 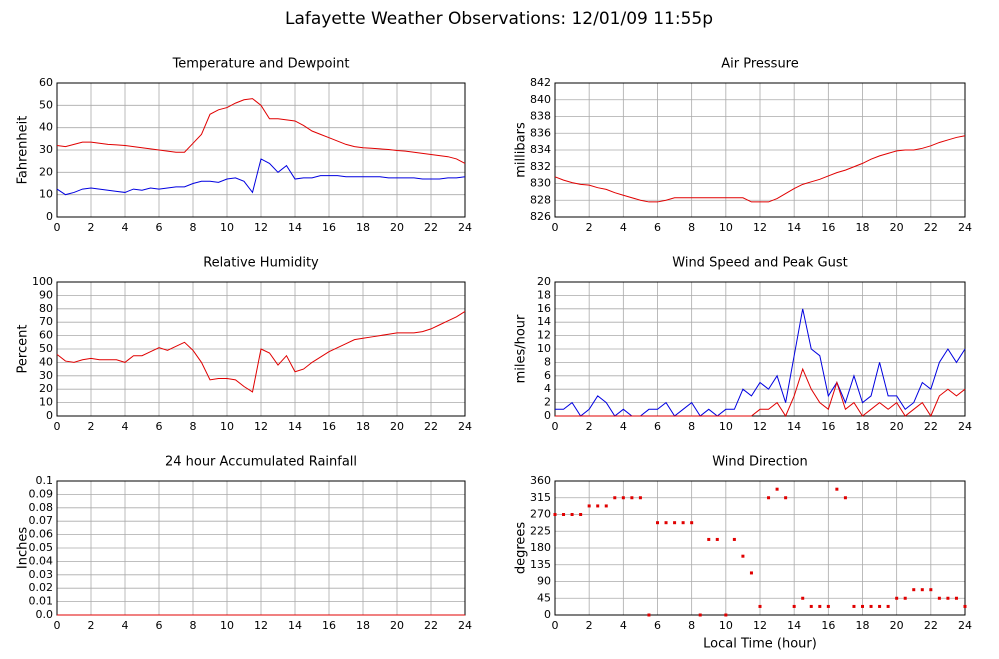 I want to click on y-tick-label: 10, so click(x=46, y=194).